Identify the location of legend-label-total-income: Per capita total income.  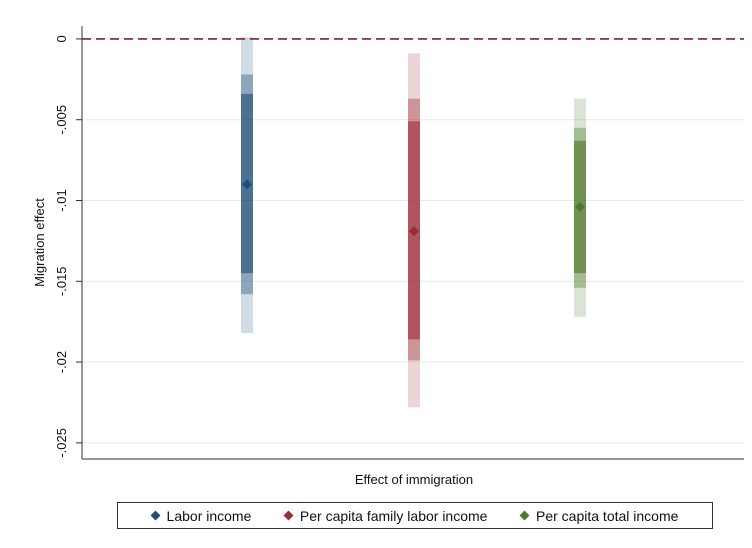
(607, 515).